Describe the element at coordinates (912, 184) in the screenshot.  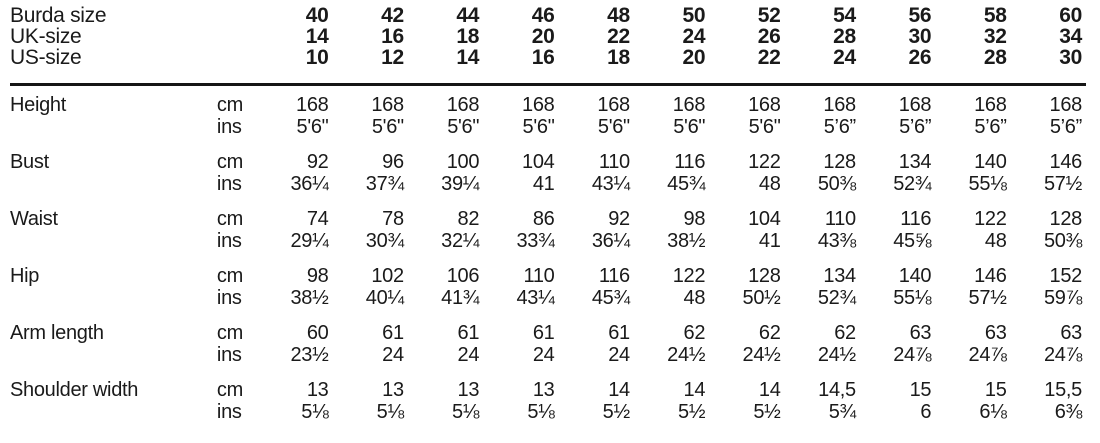
I see `measurement-ins-value: 52¾` at that location.